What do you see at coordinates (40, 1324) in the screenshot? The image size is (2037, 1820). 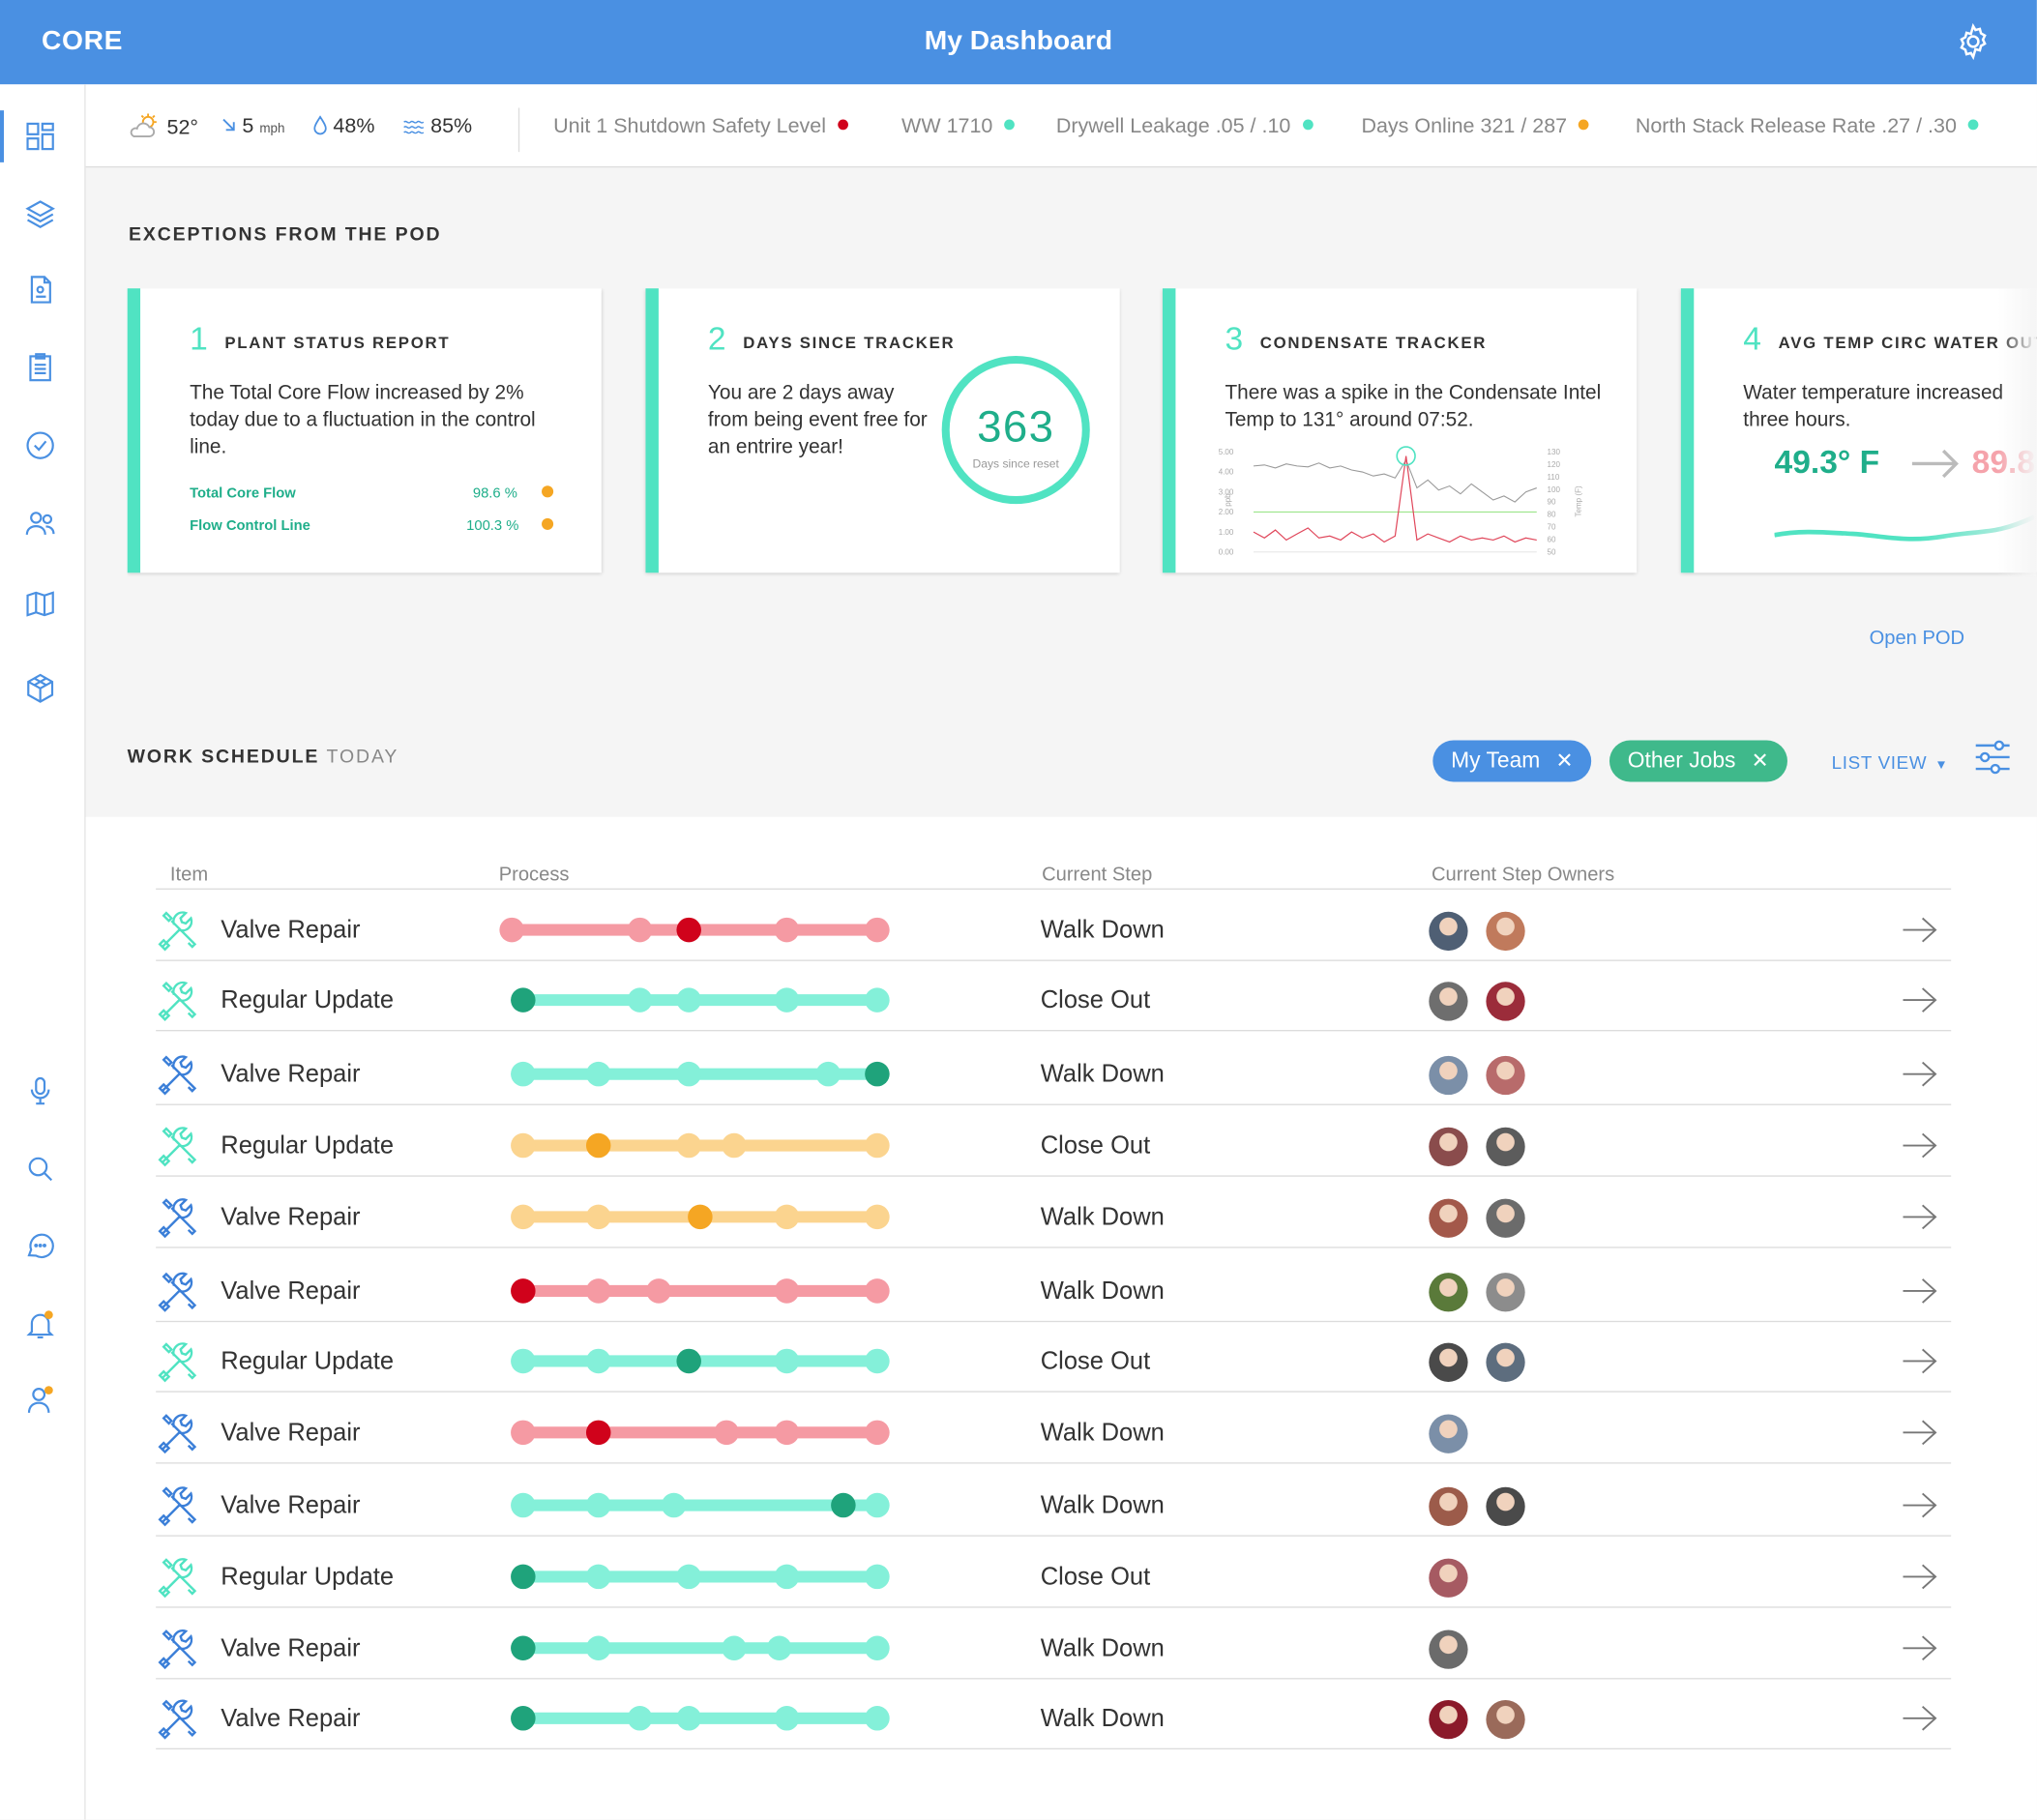 I see `bell-icon` at bounding box center [40, 1324].